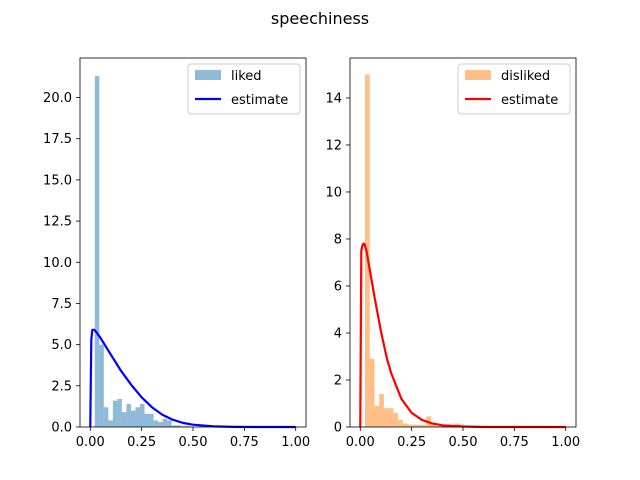  I want to click on y-tick-label: 2.5, so click(61, 386).